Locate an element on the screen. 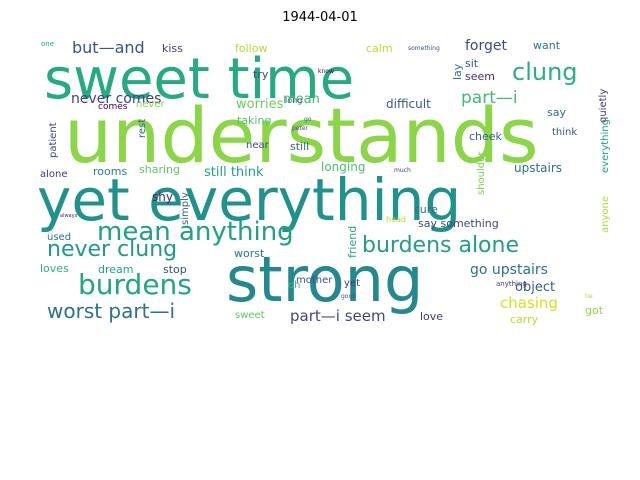  word-quietly: quietly is located at coordinates (603, 106).